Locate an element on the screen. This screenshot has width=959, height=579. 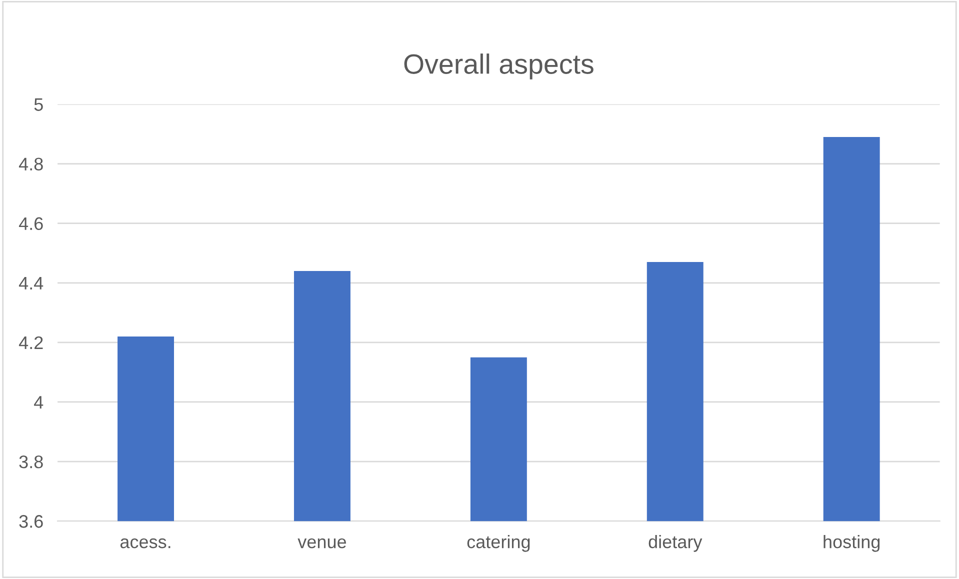
chart-title: Overall aspects is located at coordinates (499, 67).